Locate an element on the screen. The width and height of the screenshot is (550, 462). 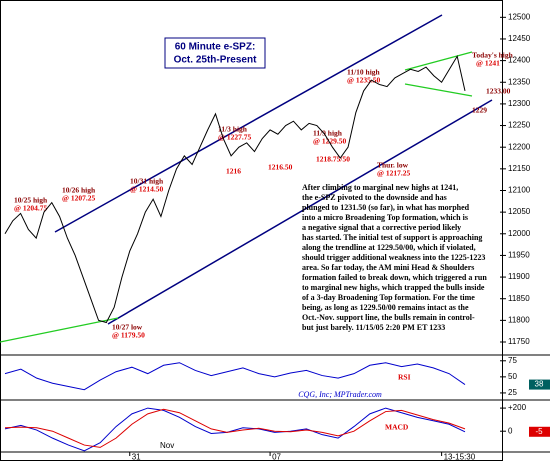
last-value: -5 is located at coordinates (539, 431).